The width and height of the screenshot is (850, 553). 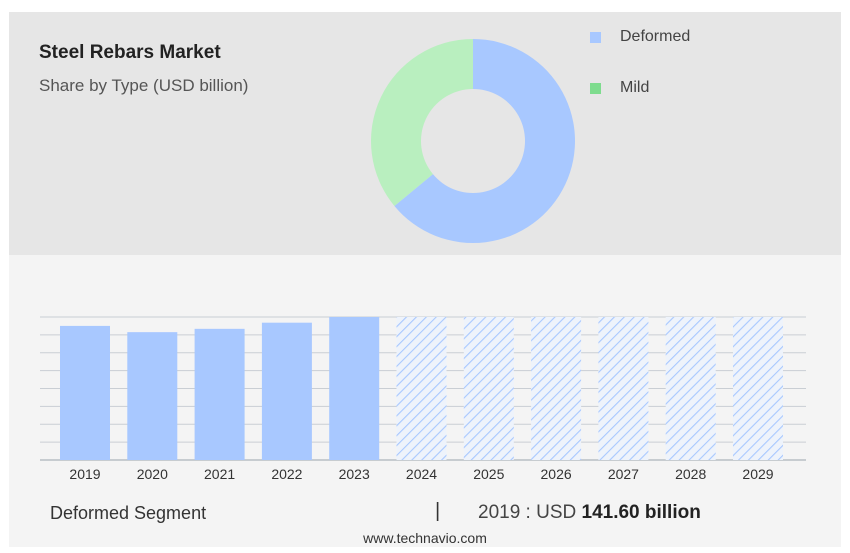 I want to click on donut-chart, so click(x=473, y=141).